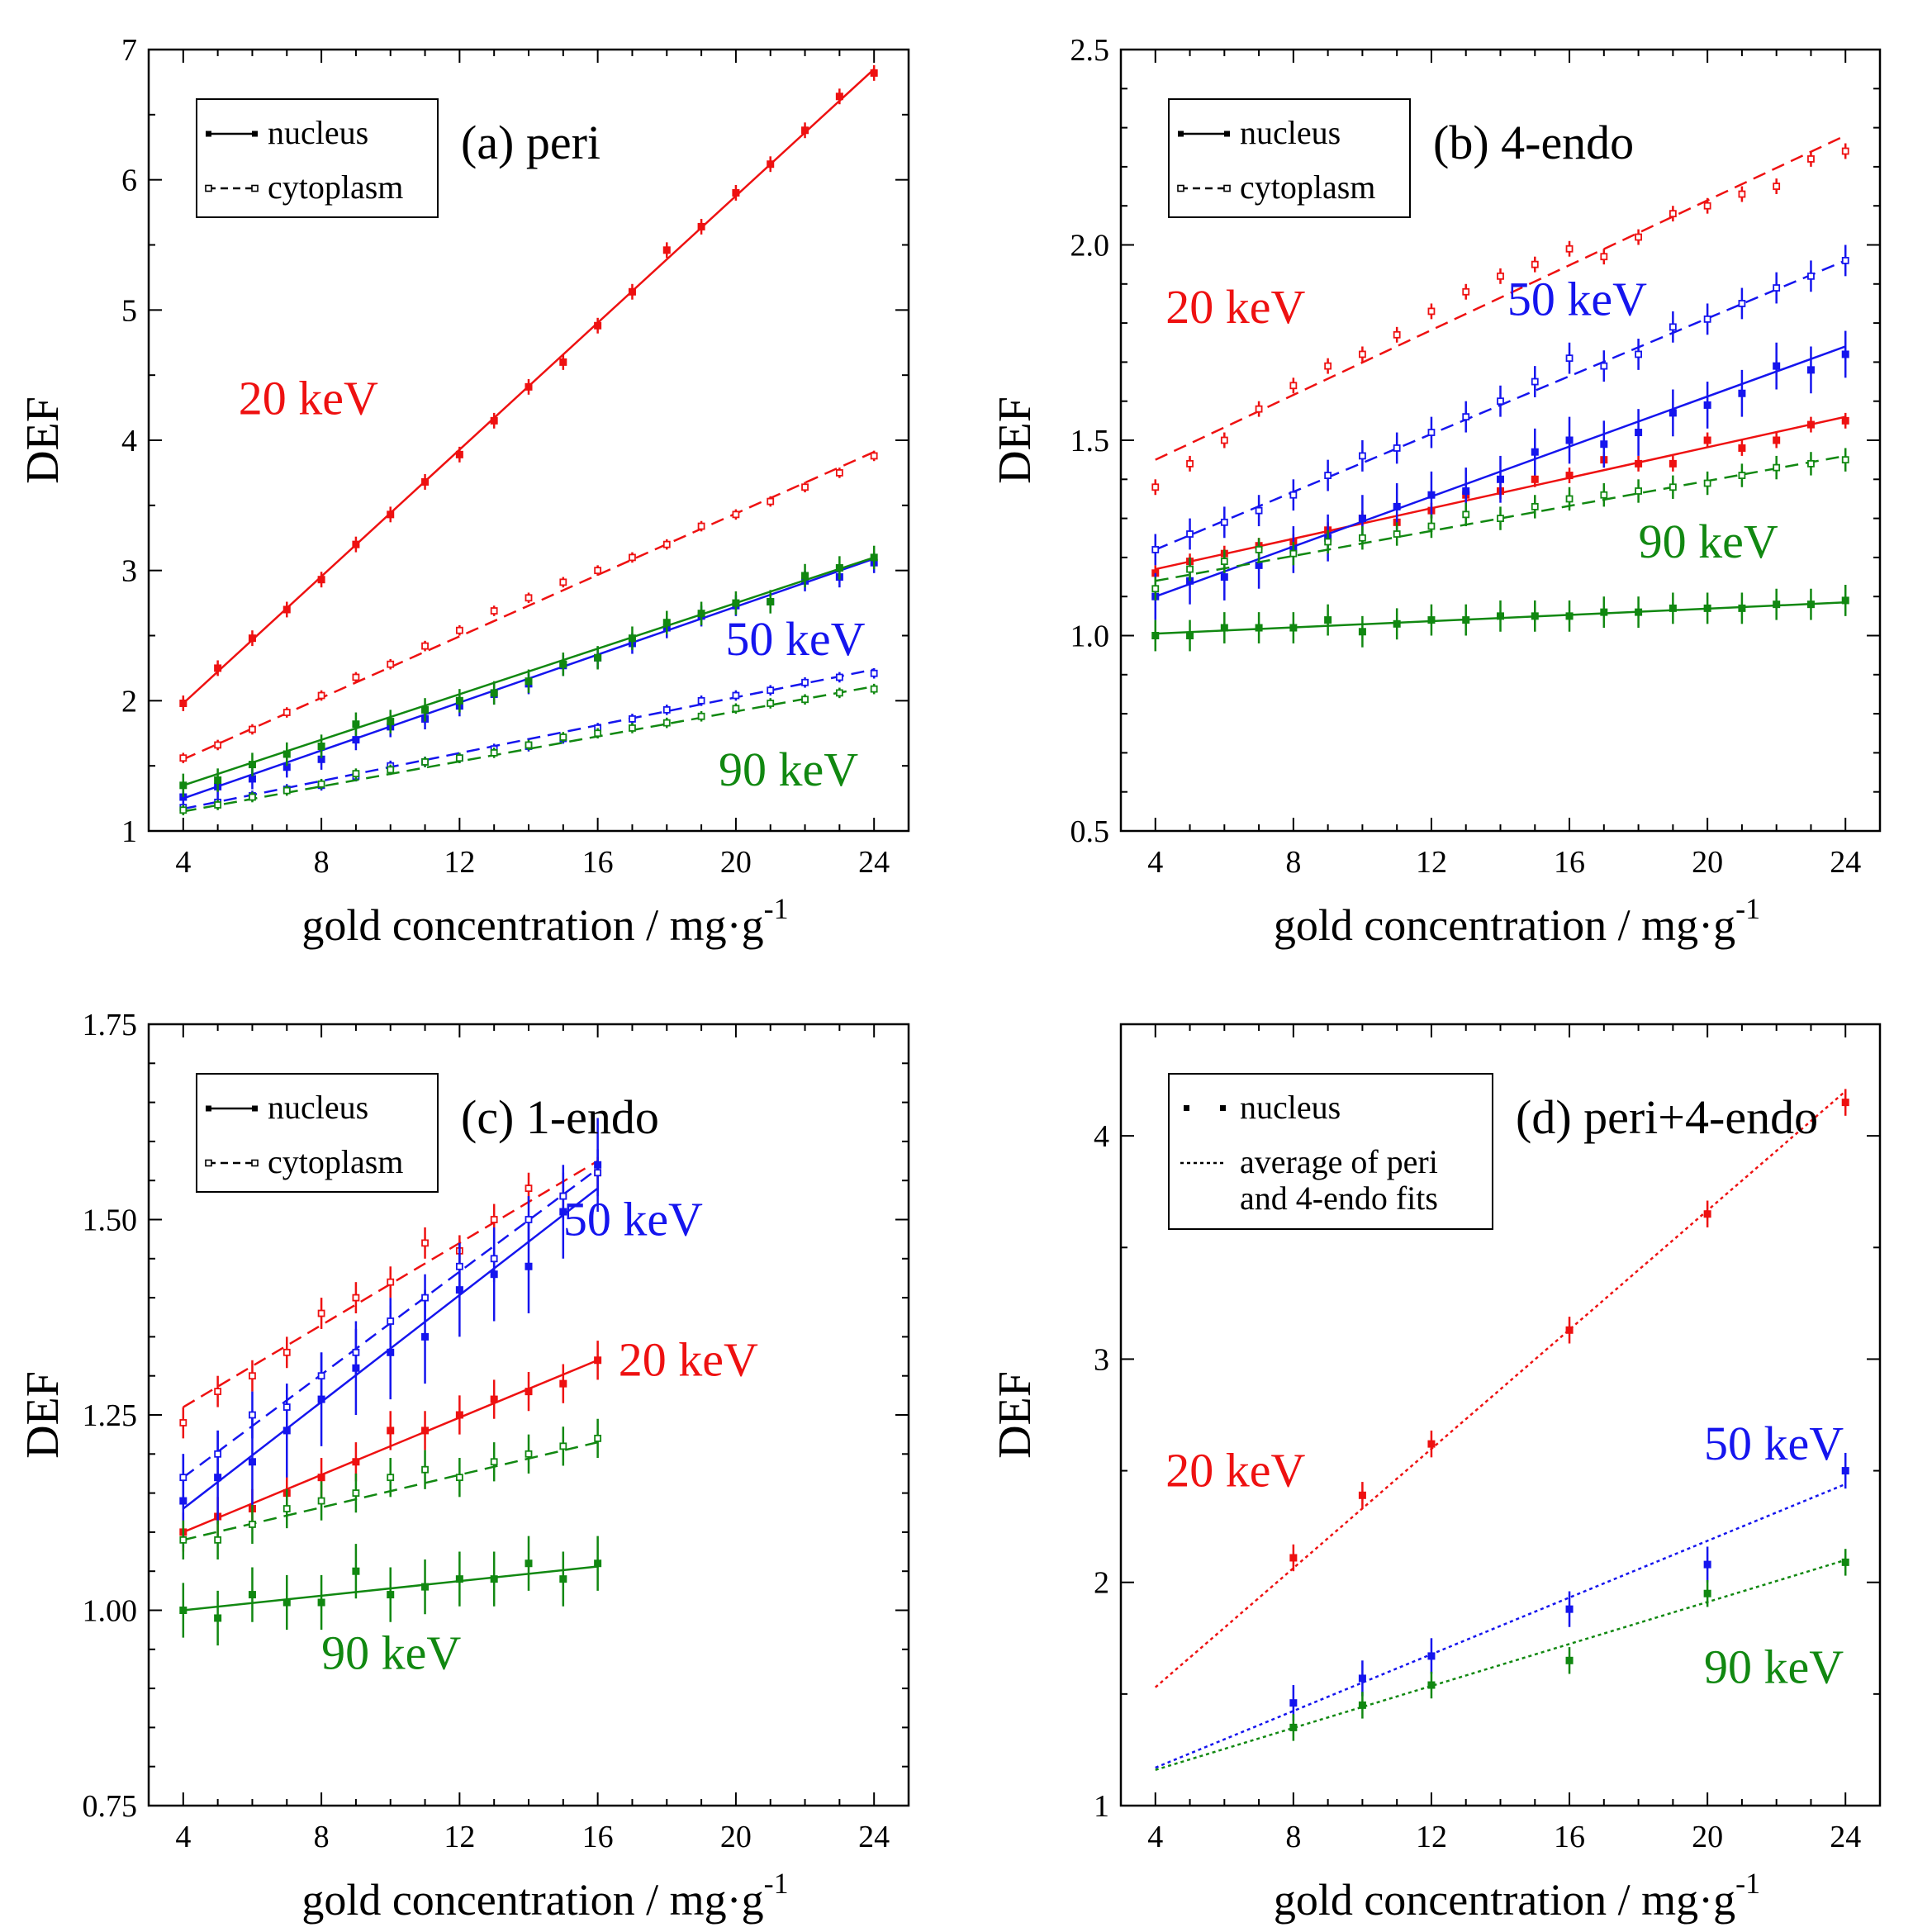 Image resolution: width=1932 pixels, height=1932 pixels. I want to click on legend-label: nucleus, so click(1290, 1107).